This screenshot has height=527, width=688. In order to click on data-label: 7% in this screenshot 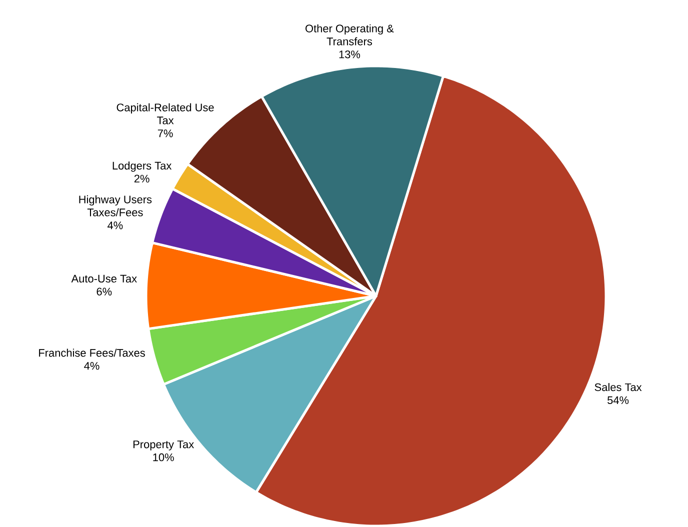, I will do `click(165, 134)`.